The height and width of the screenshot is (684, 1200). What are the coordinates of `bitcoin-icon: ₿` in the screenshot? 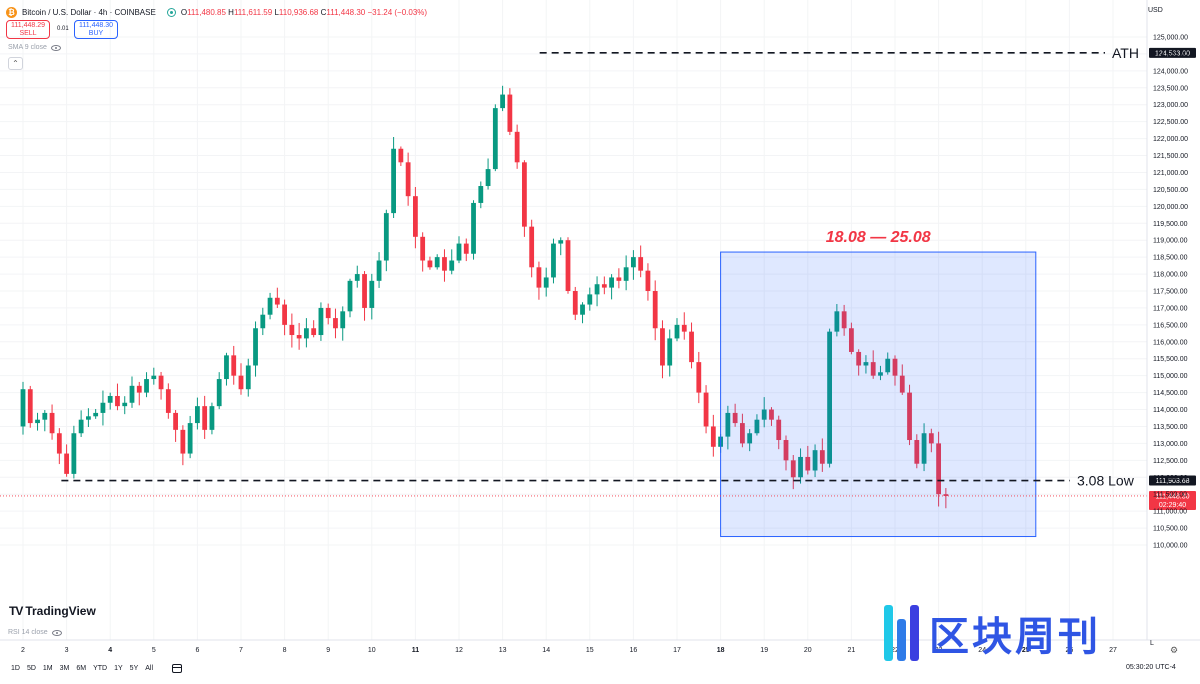 It's located at (11, 12).